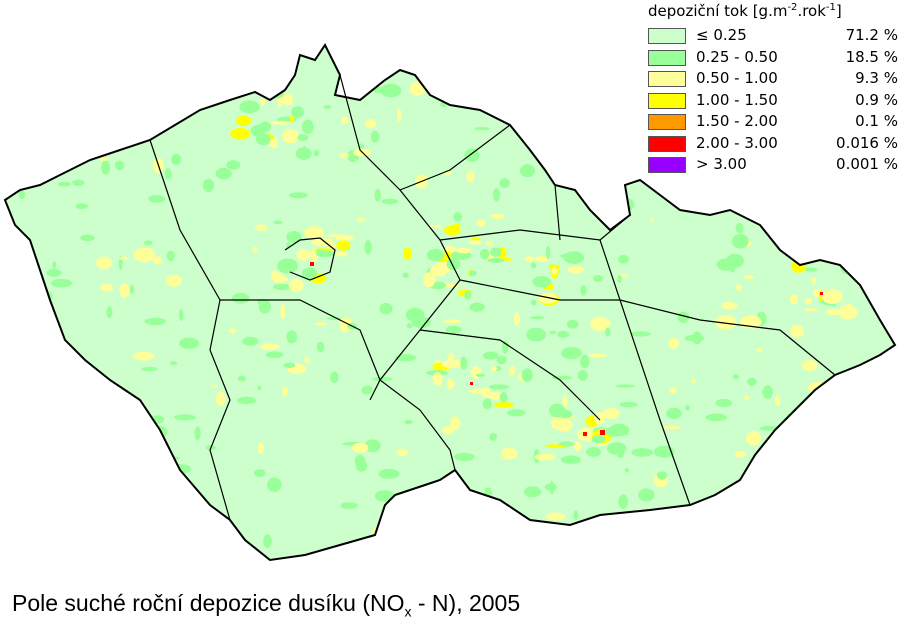 This screenshot has height=632, width=900. I want to click on legend-label: 1.50 - 2.00, so click(737, 121).